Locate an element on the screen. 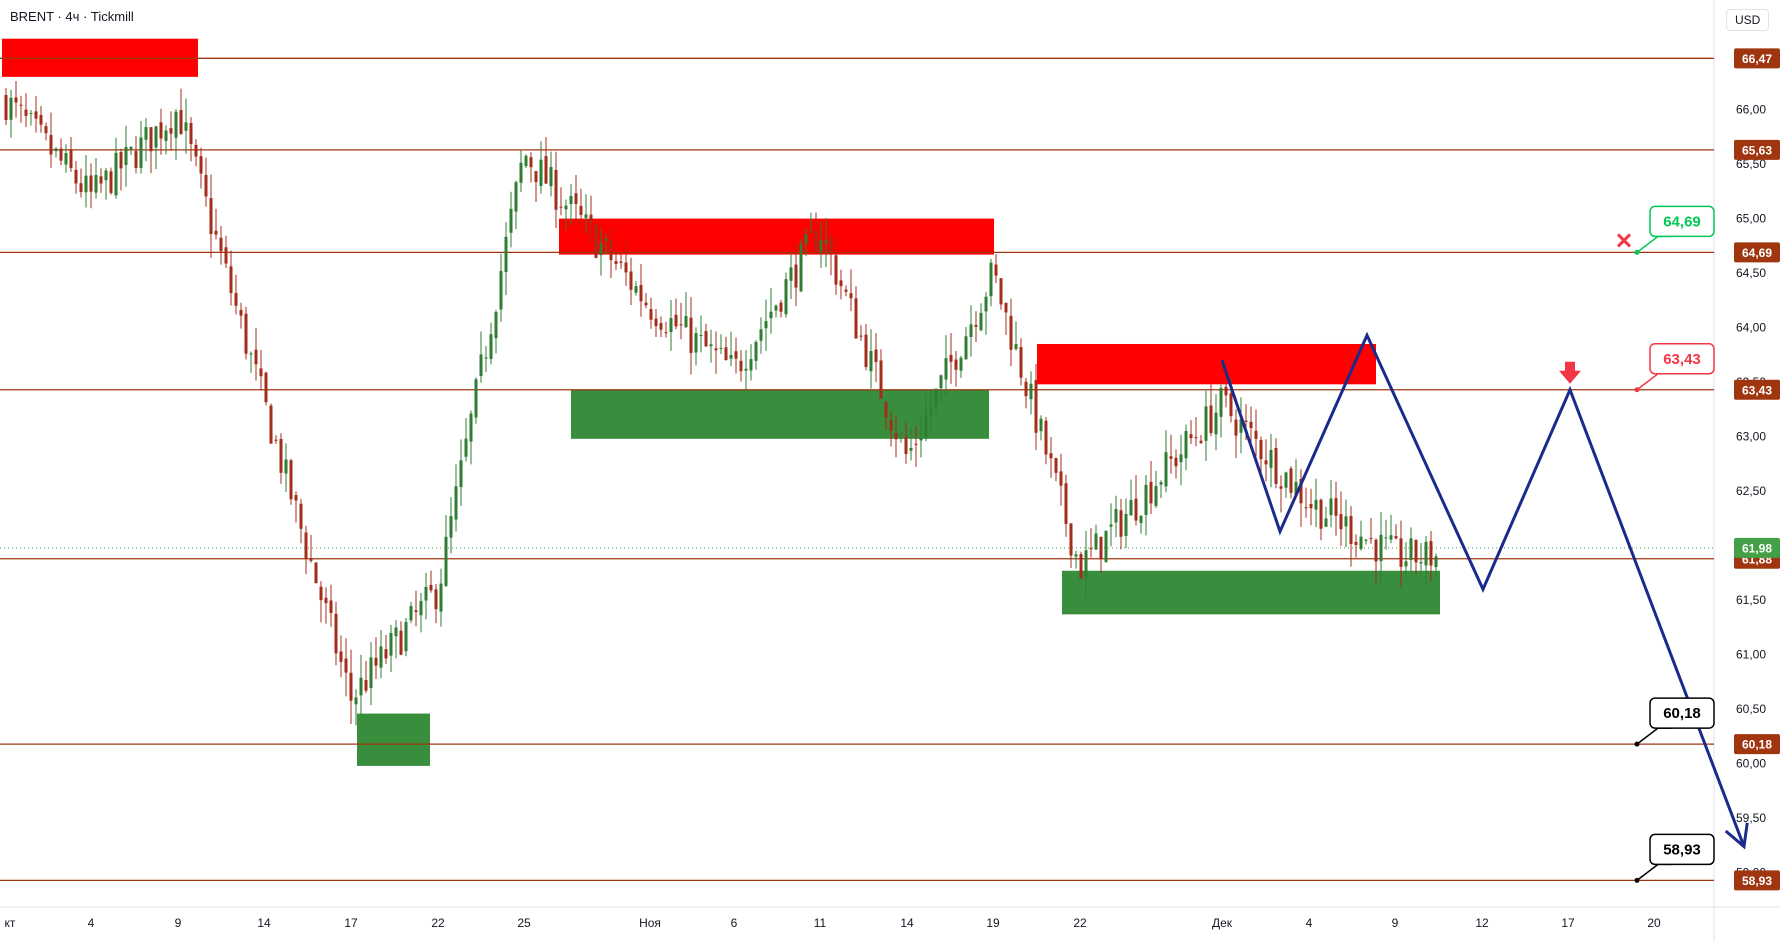 Image resolution: width=1780 pixels, height=946 pixels. time-tick-label: 12 is located at coordinates (1482, 923).